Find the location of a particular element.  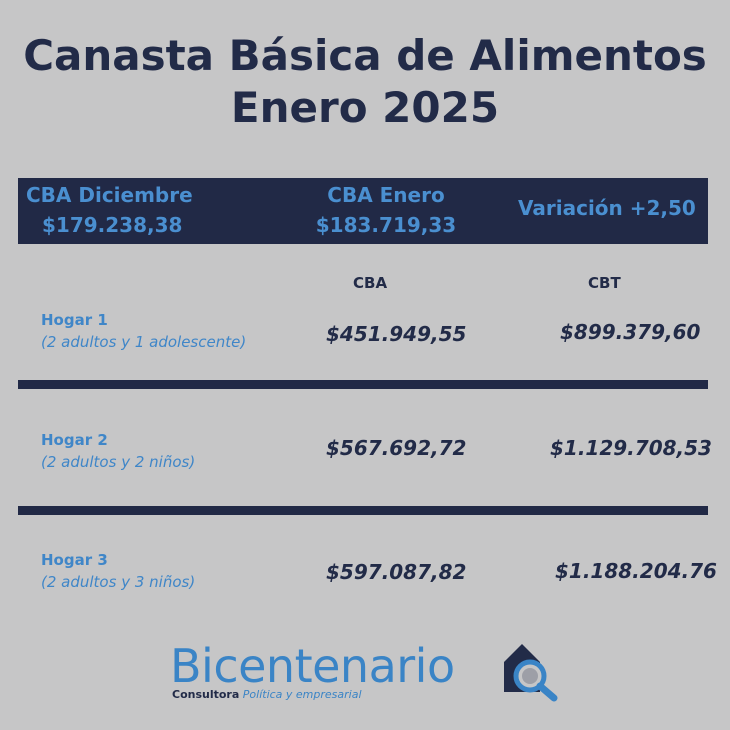

row-name: Hogar 2 is located at coordinates (74, 440).